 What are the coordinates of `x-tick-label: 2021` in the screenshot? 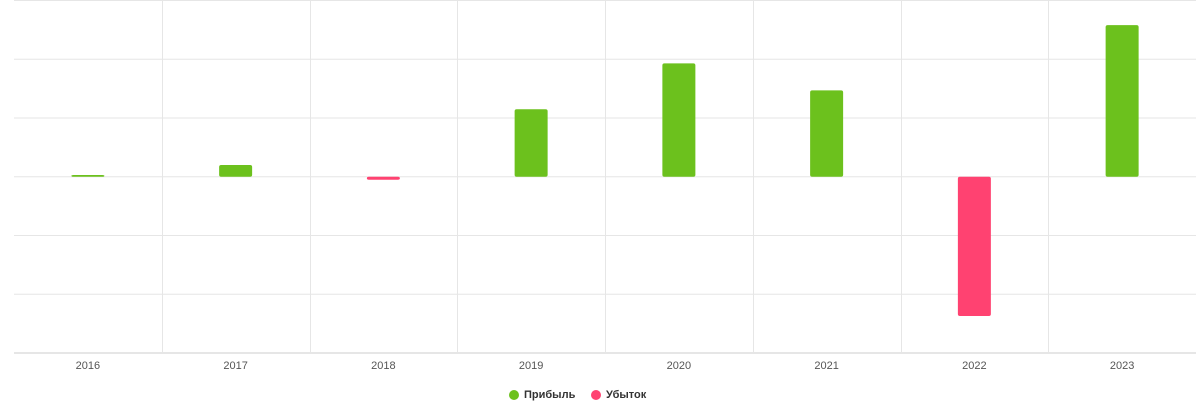 It's located at (826, 366).